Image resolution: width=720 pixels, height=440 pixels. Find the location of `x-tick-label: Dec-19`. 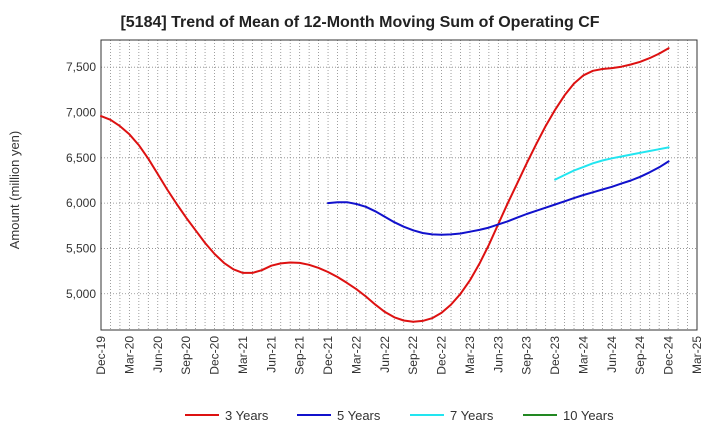

x-tick-label: Dec-19 is located at coordinates (101, 355).